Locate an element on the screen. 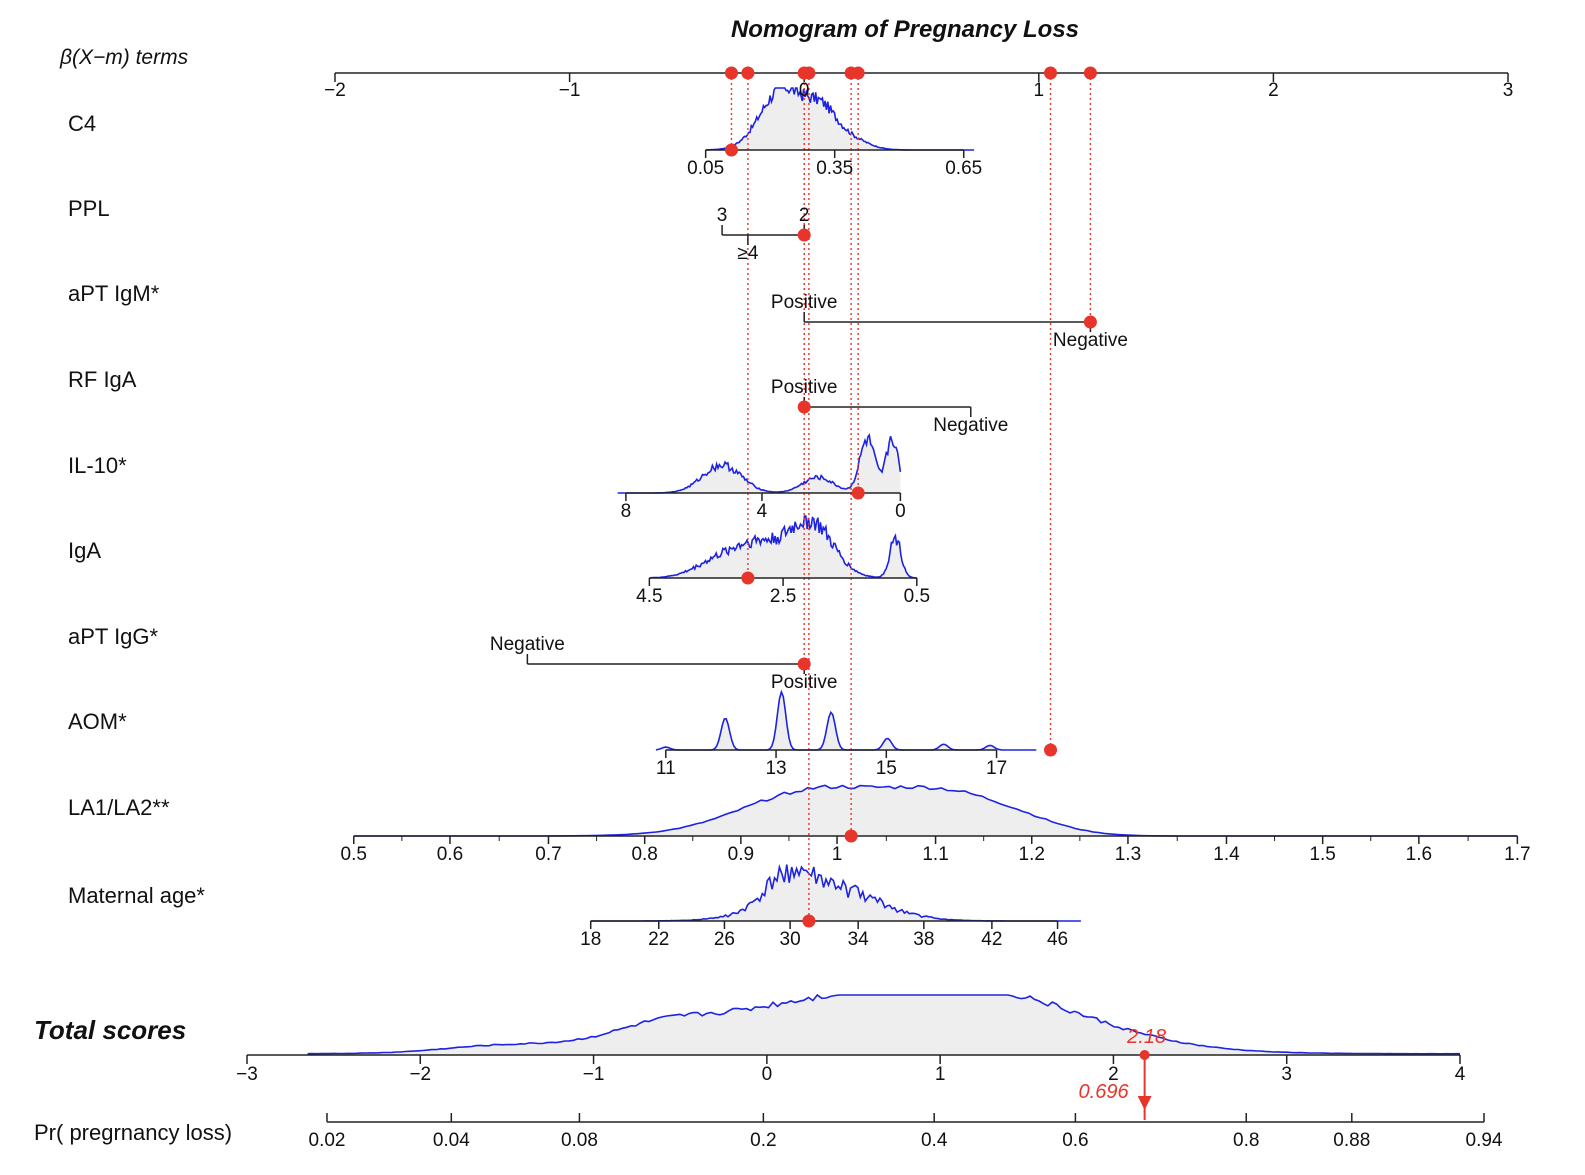 This screenshot has width=1585, height=1175. row-tick-label-8: 1 is located at coordinates (837, 854).